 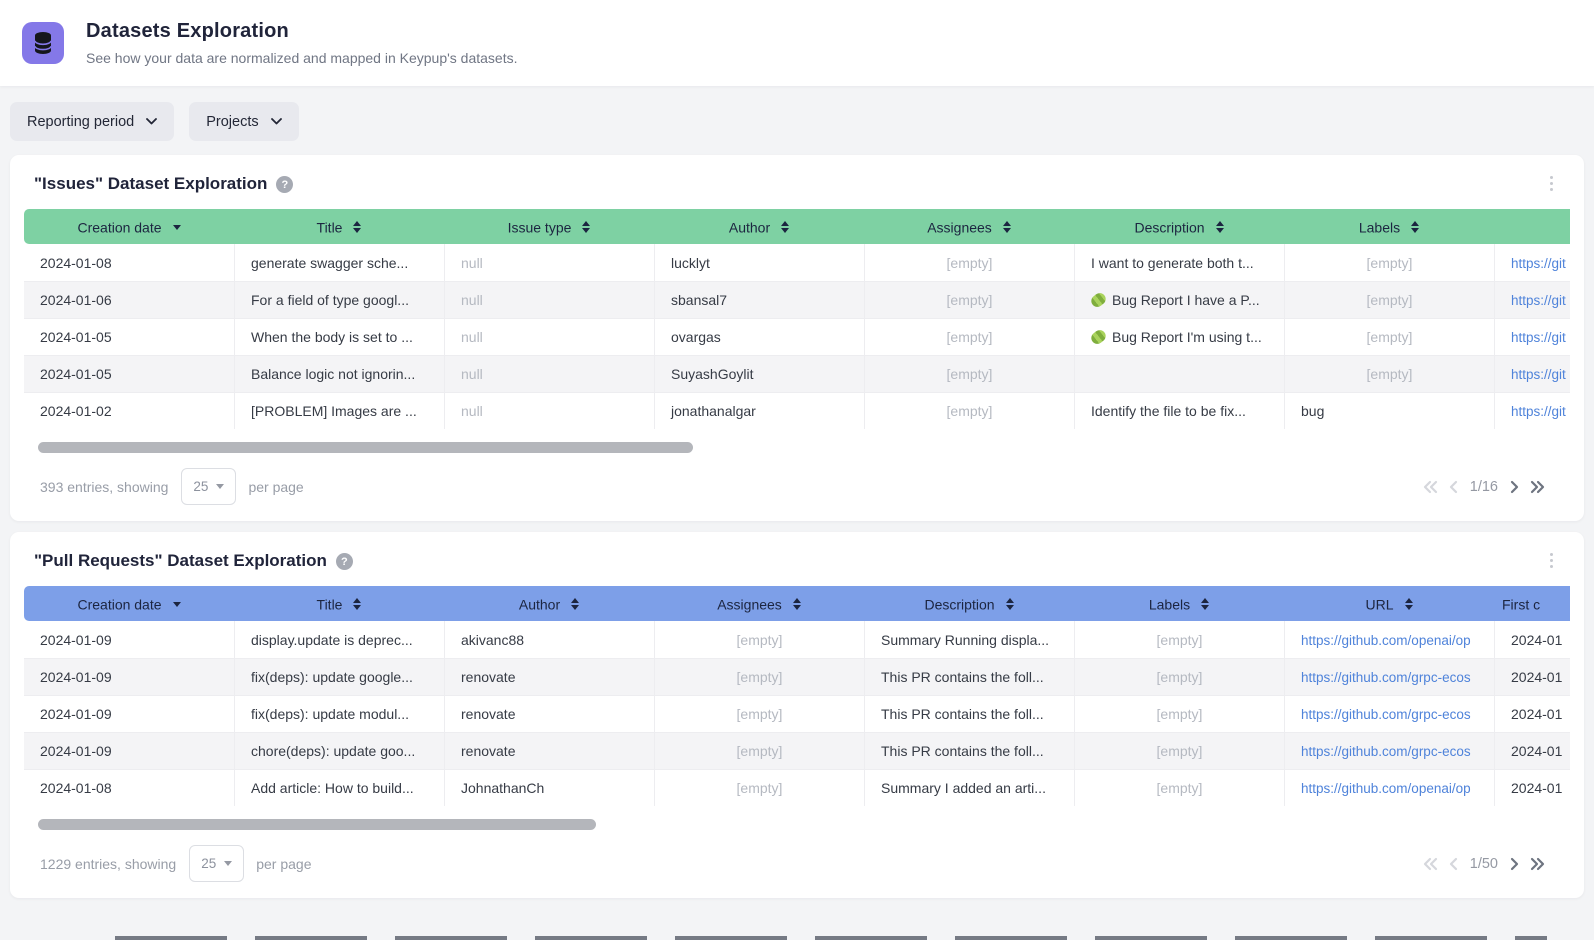 I want to click on column-label: Title, so click(x=329, y=227).